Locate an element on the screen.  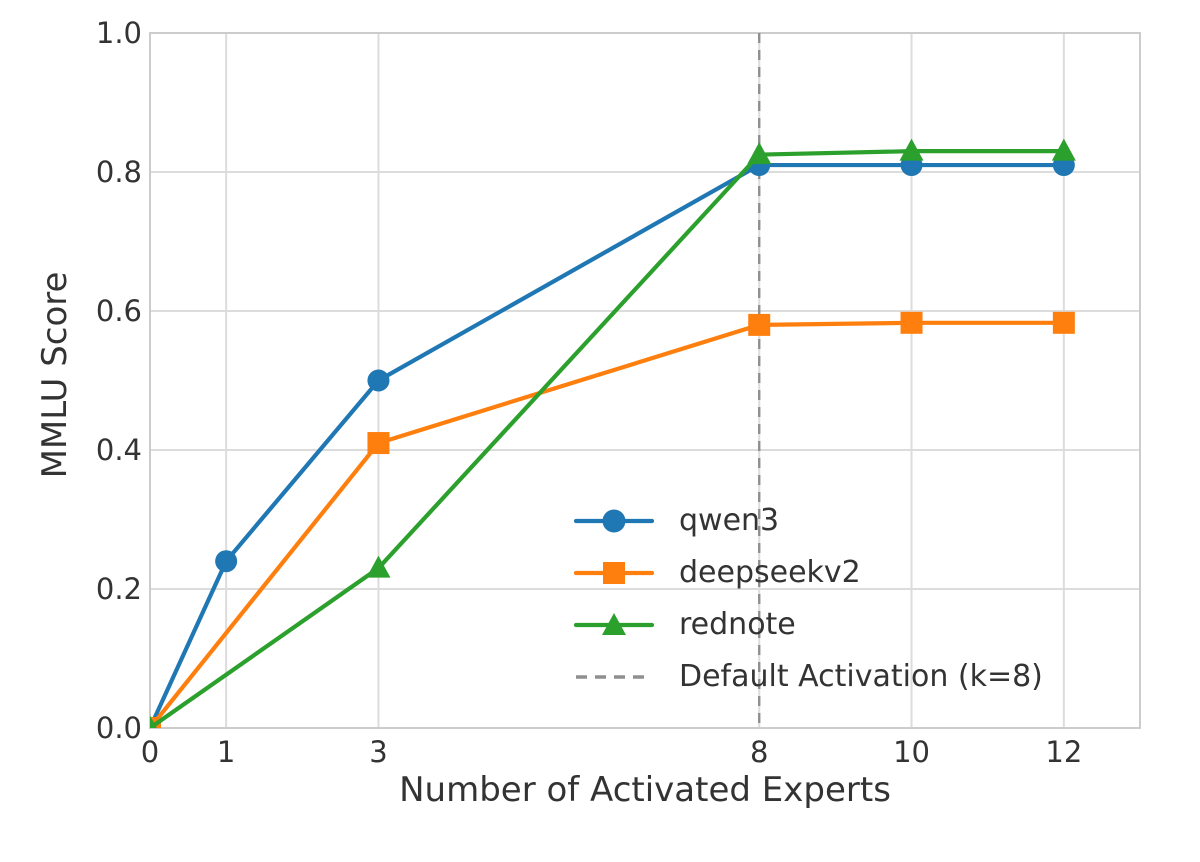
circle-marker-icon is located at coordinates (614, 521).